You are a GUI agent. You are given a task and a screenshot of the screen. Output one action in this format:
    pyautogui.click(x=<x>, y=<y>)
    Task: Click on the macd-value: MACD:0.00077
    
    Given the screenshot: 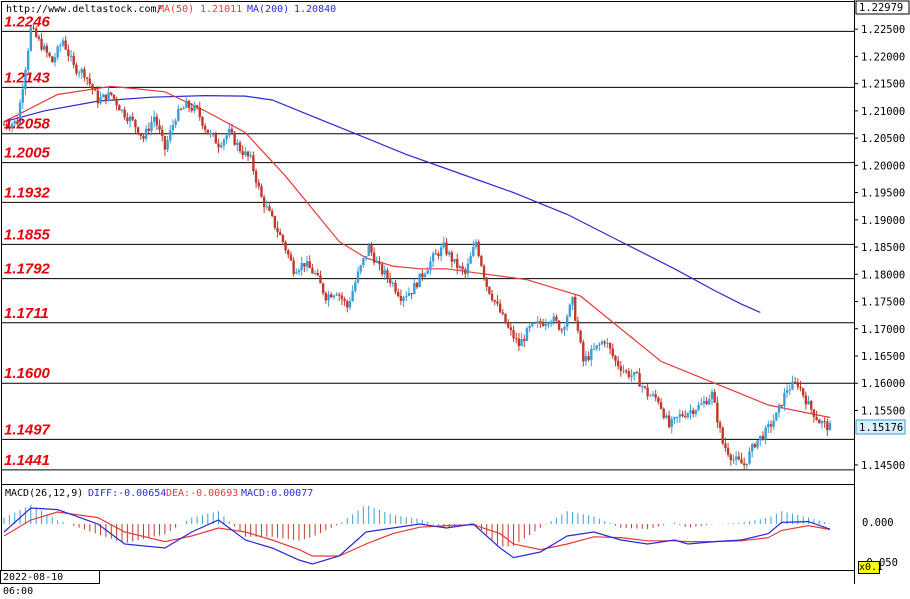 What is the action you would take?
    pyautogui.click(x=277, y=493)
    